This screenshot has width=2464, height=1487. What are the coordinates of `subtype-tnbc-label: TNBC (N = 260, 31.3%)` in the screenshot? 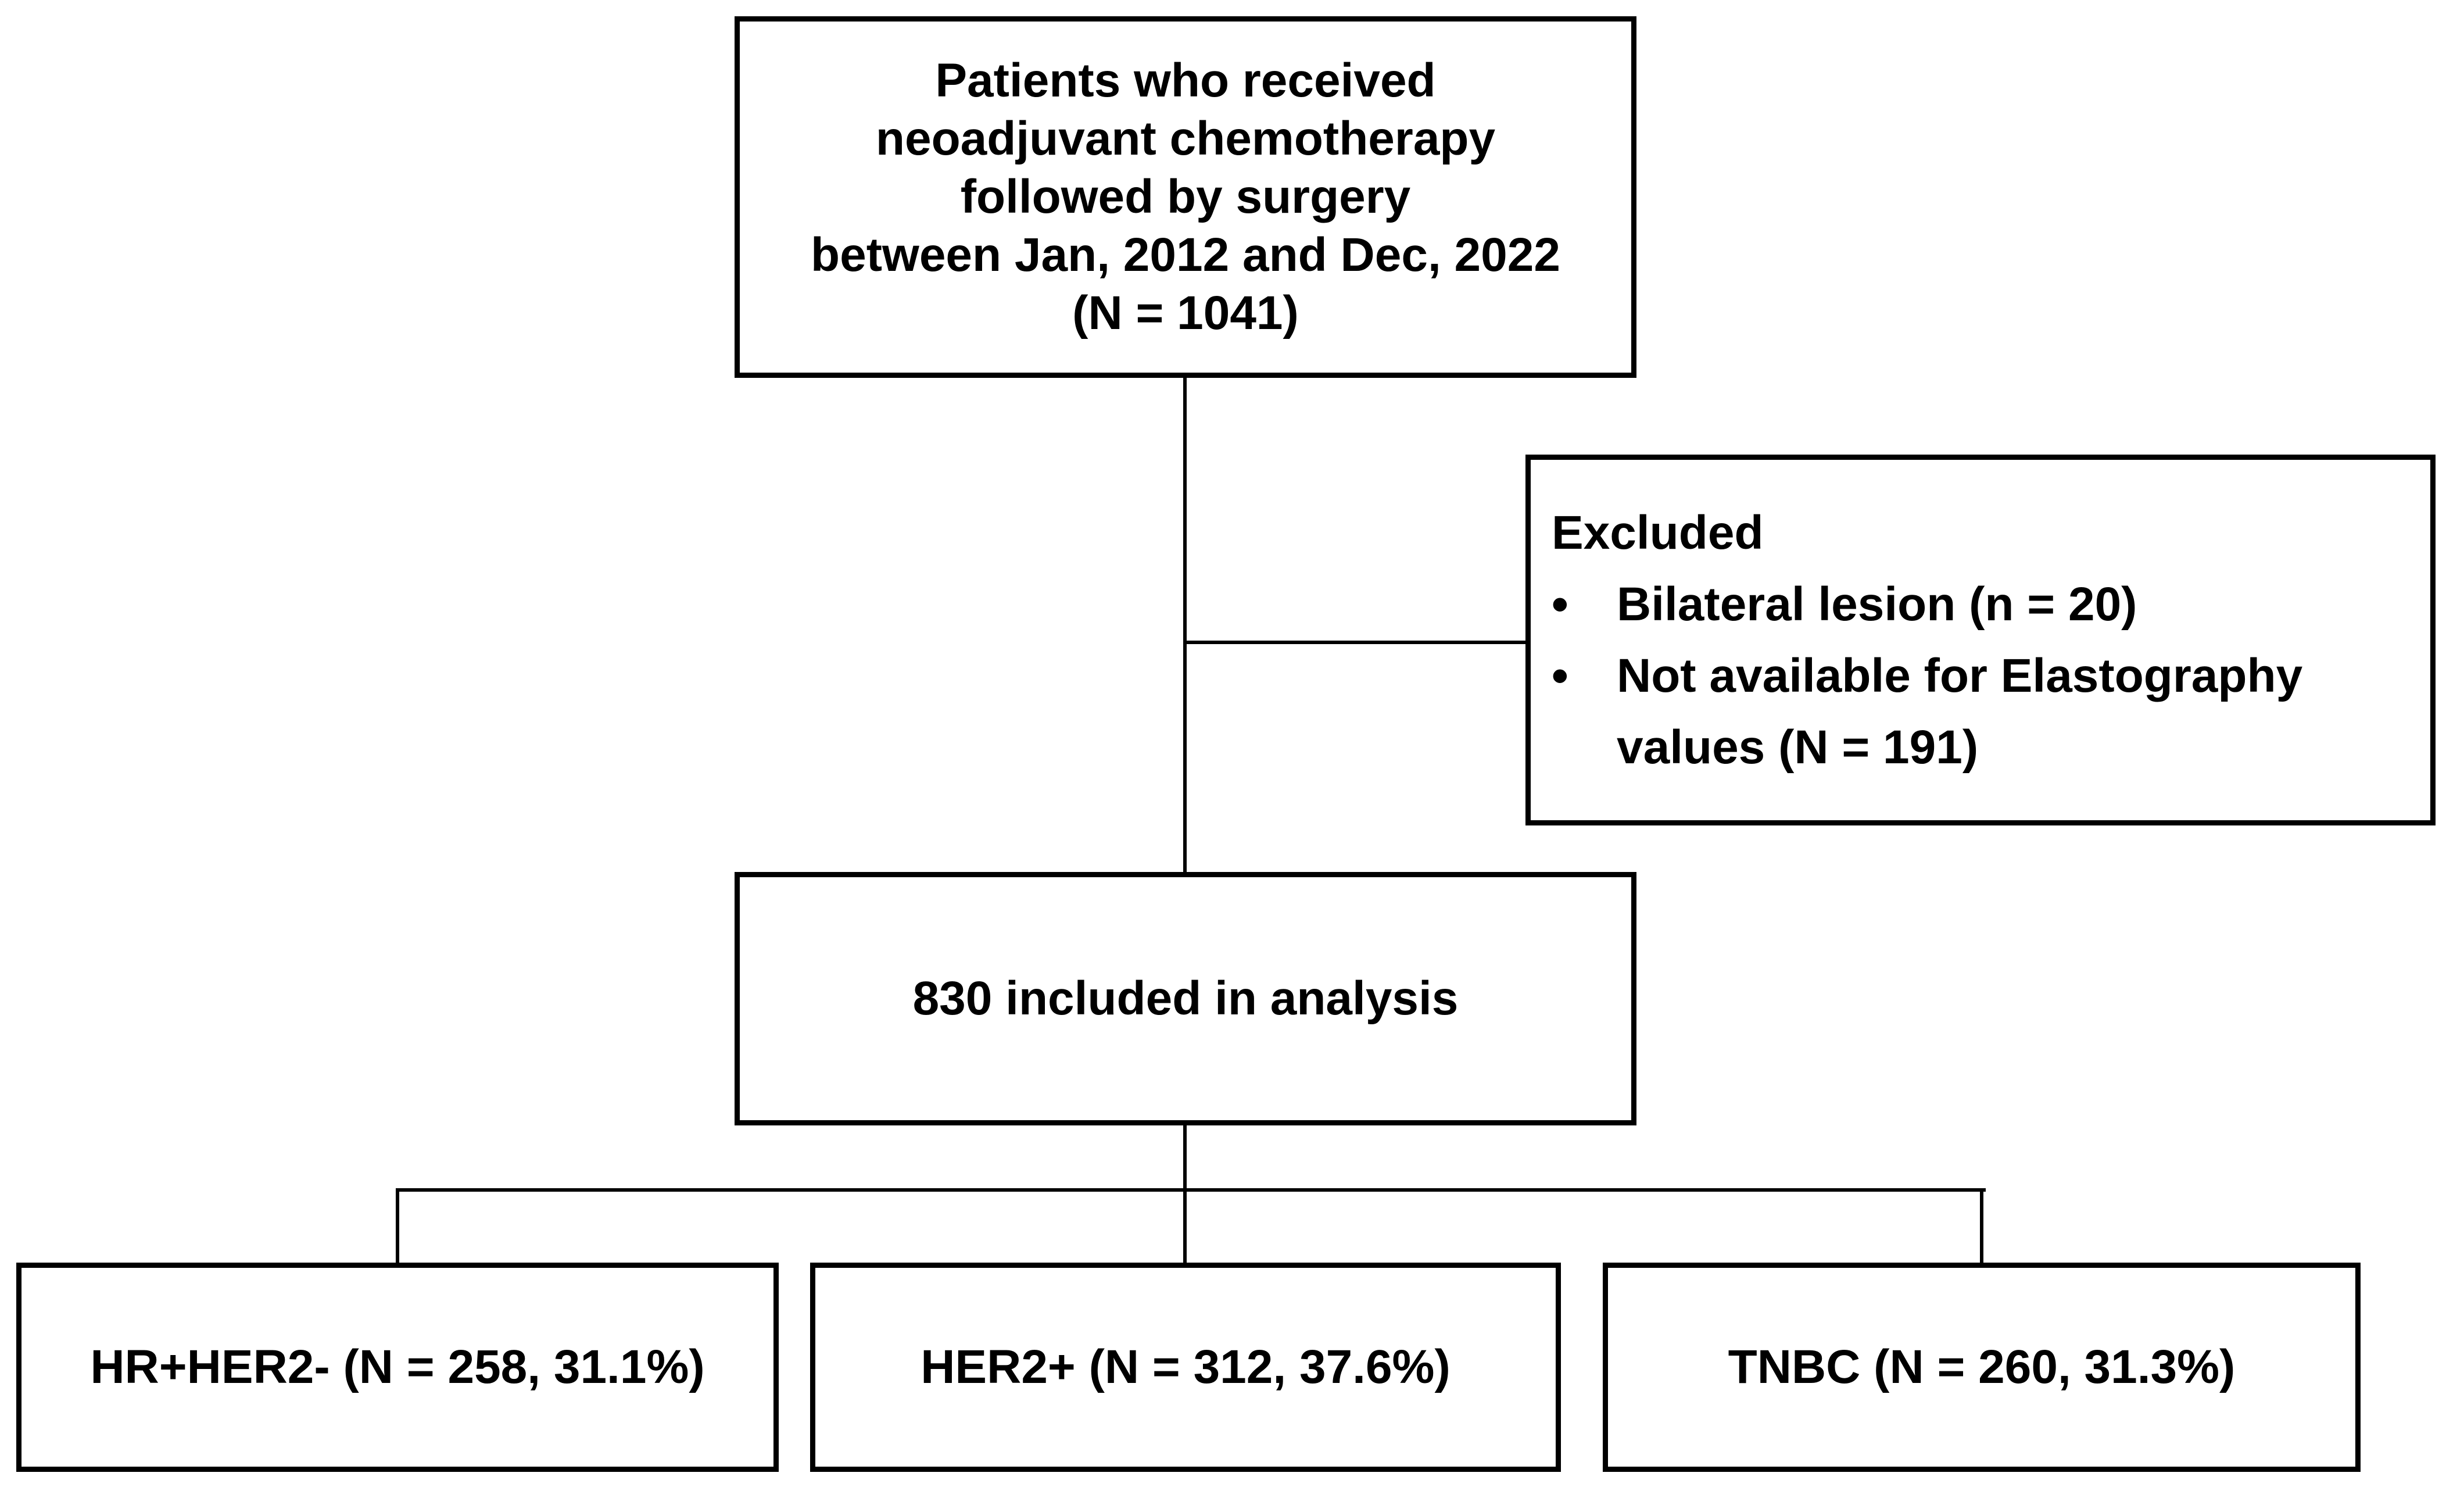 It's located at (1982, 1367).